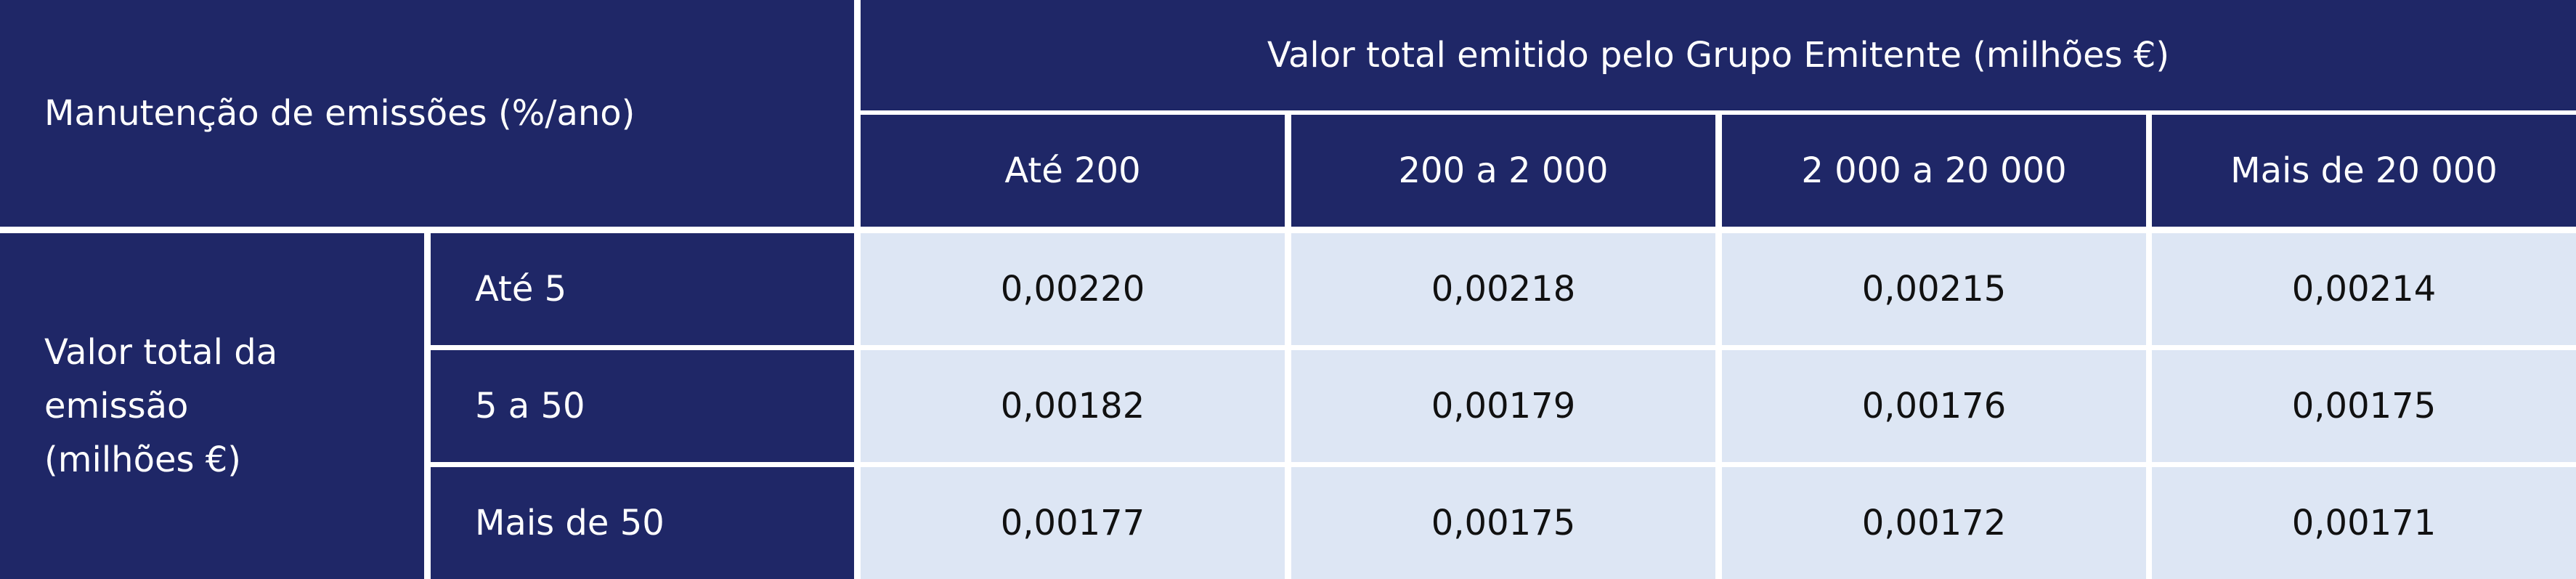  I want to click on row-group-header: Valor total da emissão (milhões €), so click(212, 406).